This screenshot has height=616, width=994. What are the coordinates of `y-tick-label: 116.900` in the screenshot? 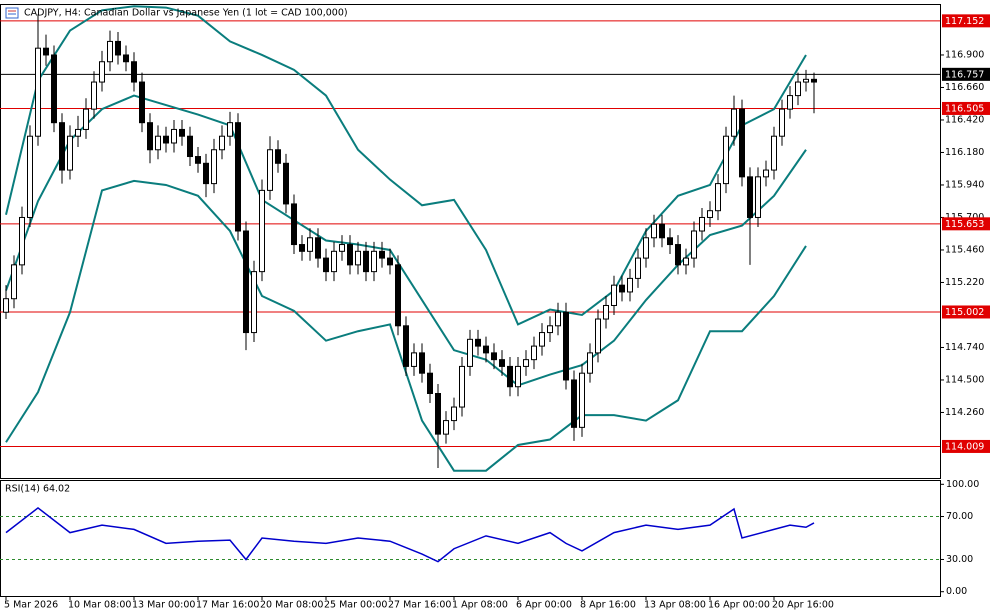 It's located at (964, 54).